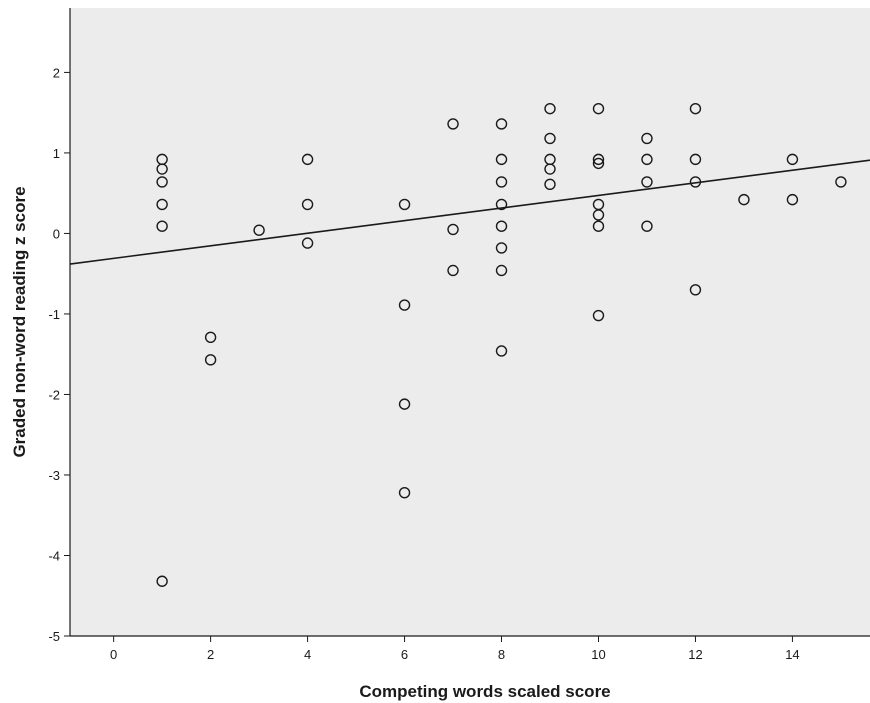  I want to click on y-tick-label: 2, so click(56, 72).